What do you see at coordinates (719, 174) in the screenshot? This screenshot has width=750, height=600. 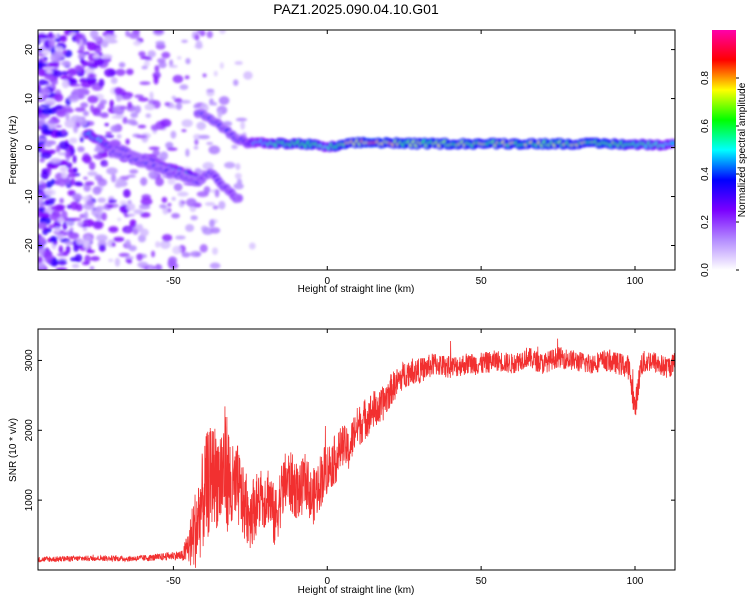 I see `colorbar-ticks: 0.0 0.2 0.4 0.6 0.8` at bounding box center [719, 174].